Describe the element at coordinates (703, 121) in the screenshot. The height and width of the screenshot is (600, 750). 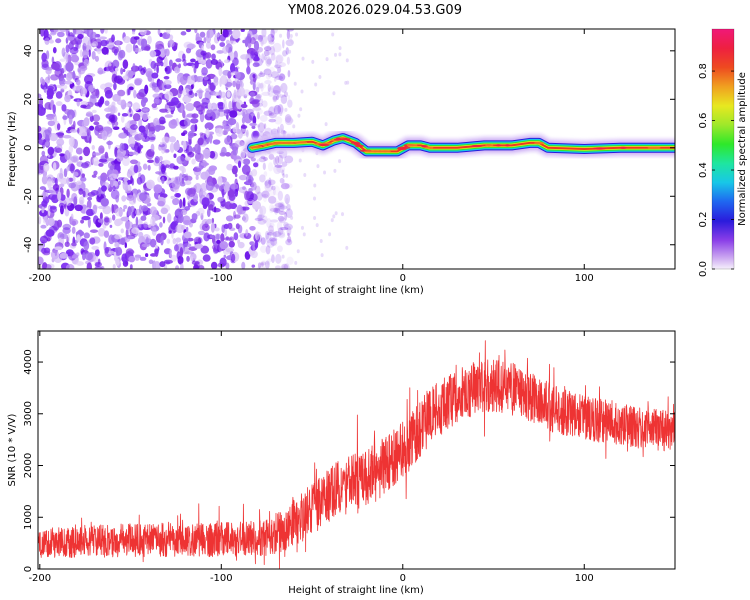
I see `colorbar-tick-label: 0.6` at that location.